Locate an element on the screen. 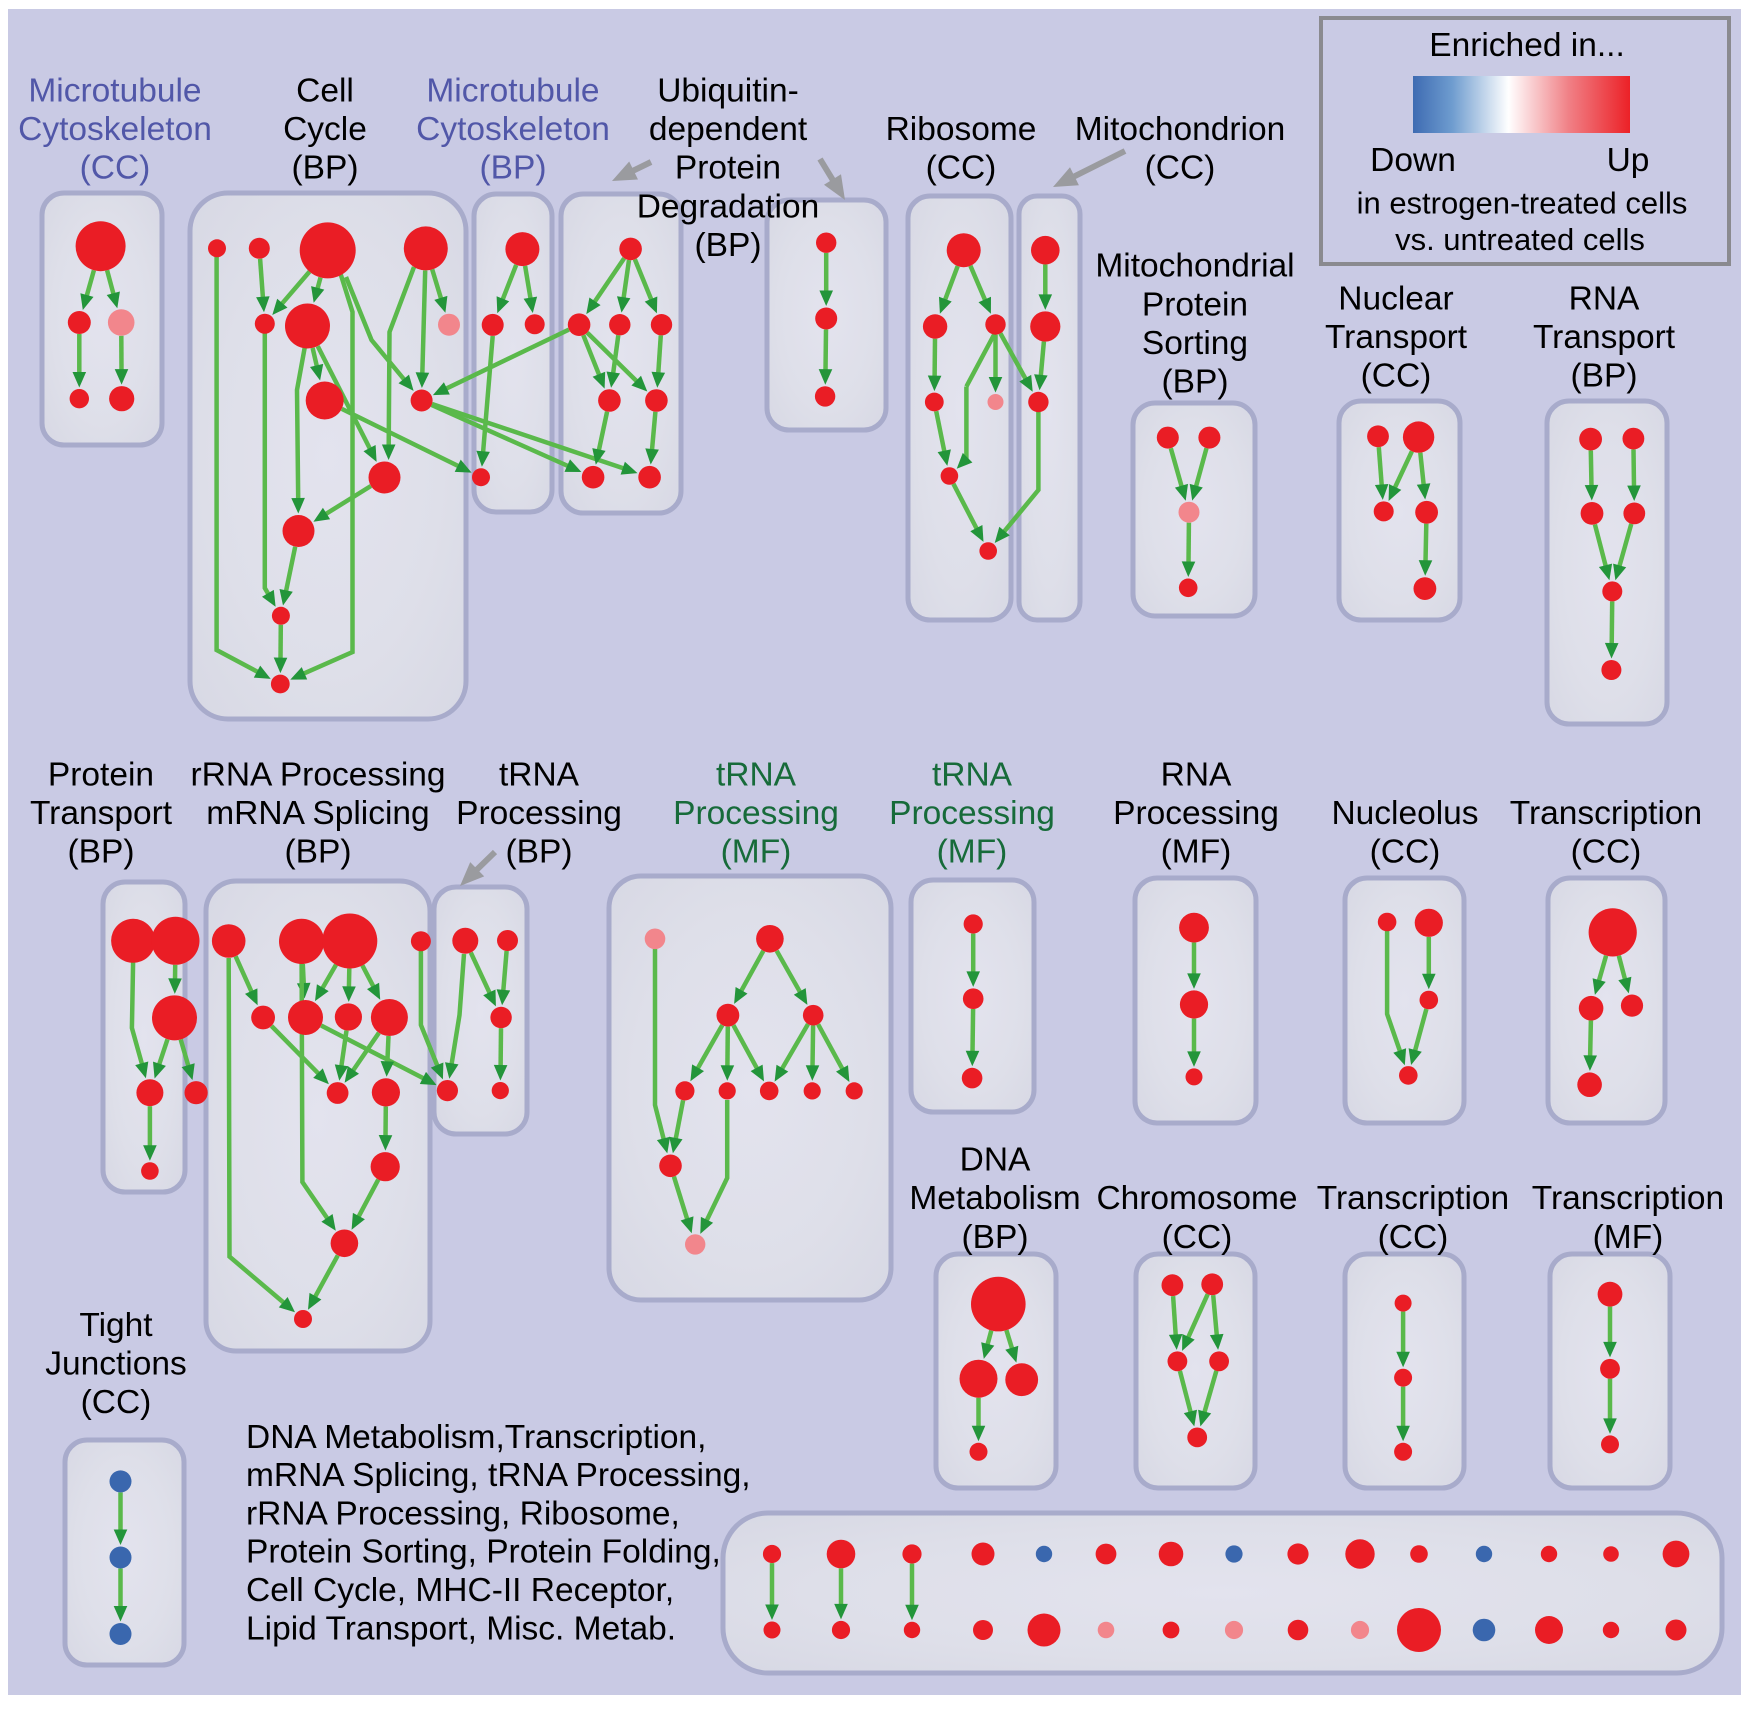  svg-text:mRNA Splicing, tRNA Processing: mRNA Splicing, tRNA Processing, is located at coordinates (498, 1475).